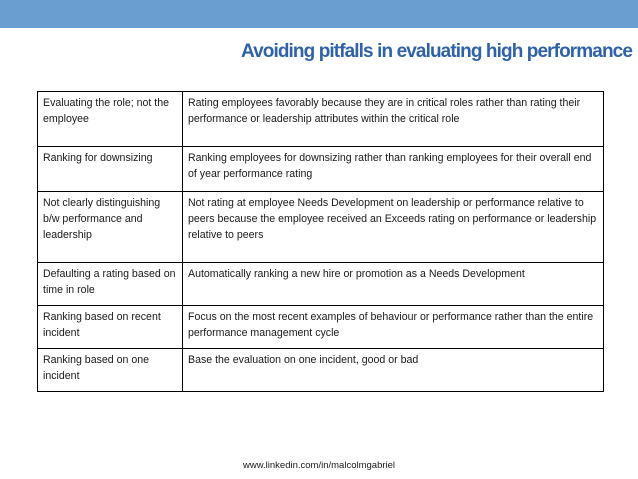 The width and height of the screenshot is (638, 479). Describe the element at coordinates (110, 119) in the screenshot. I see `pitfall-cell: Evaluating the role; not the employee` at that location.